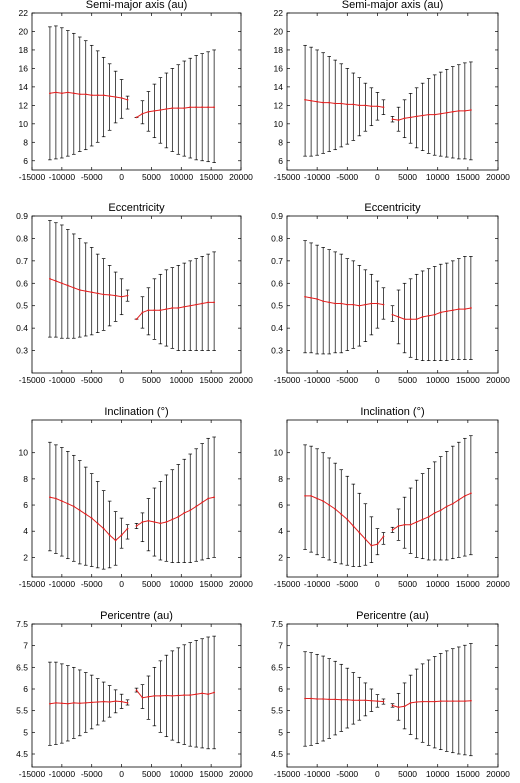  I want to click on y-tick-label: 16, so click(279, 68).